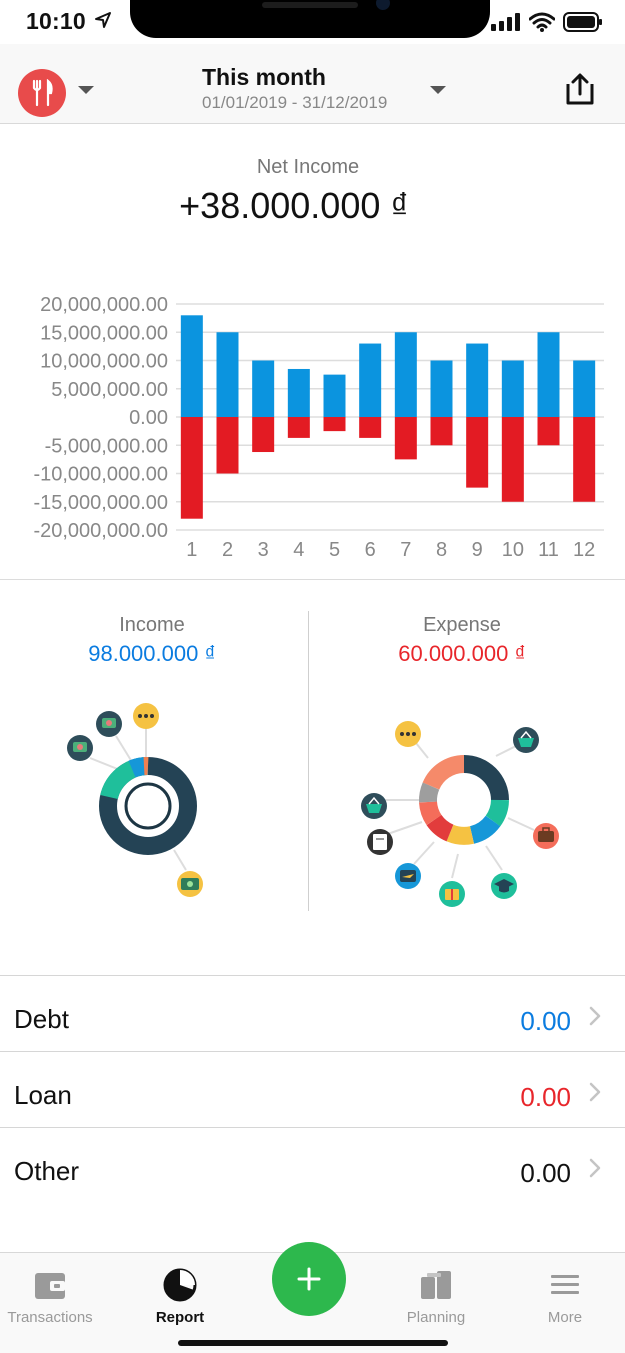 The width and height of the screenshot is (625, 1353). Describe the element at coordinates (429, 792) in the screenshot. I see `expense-slice-grey` at that location.